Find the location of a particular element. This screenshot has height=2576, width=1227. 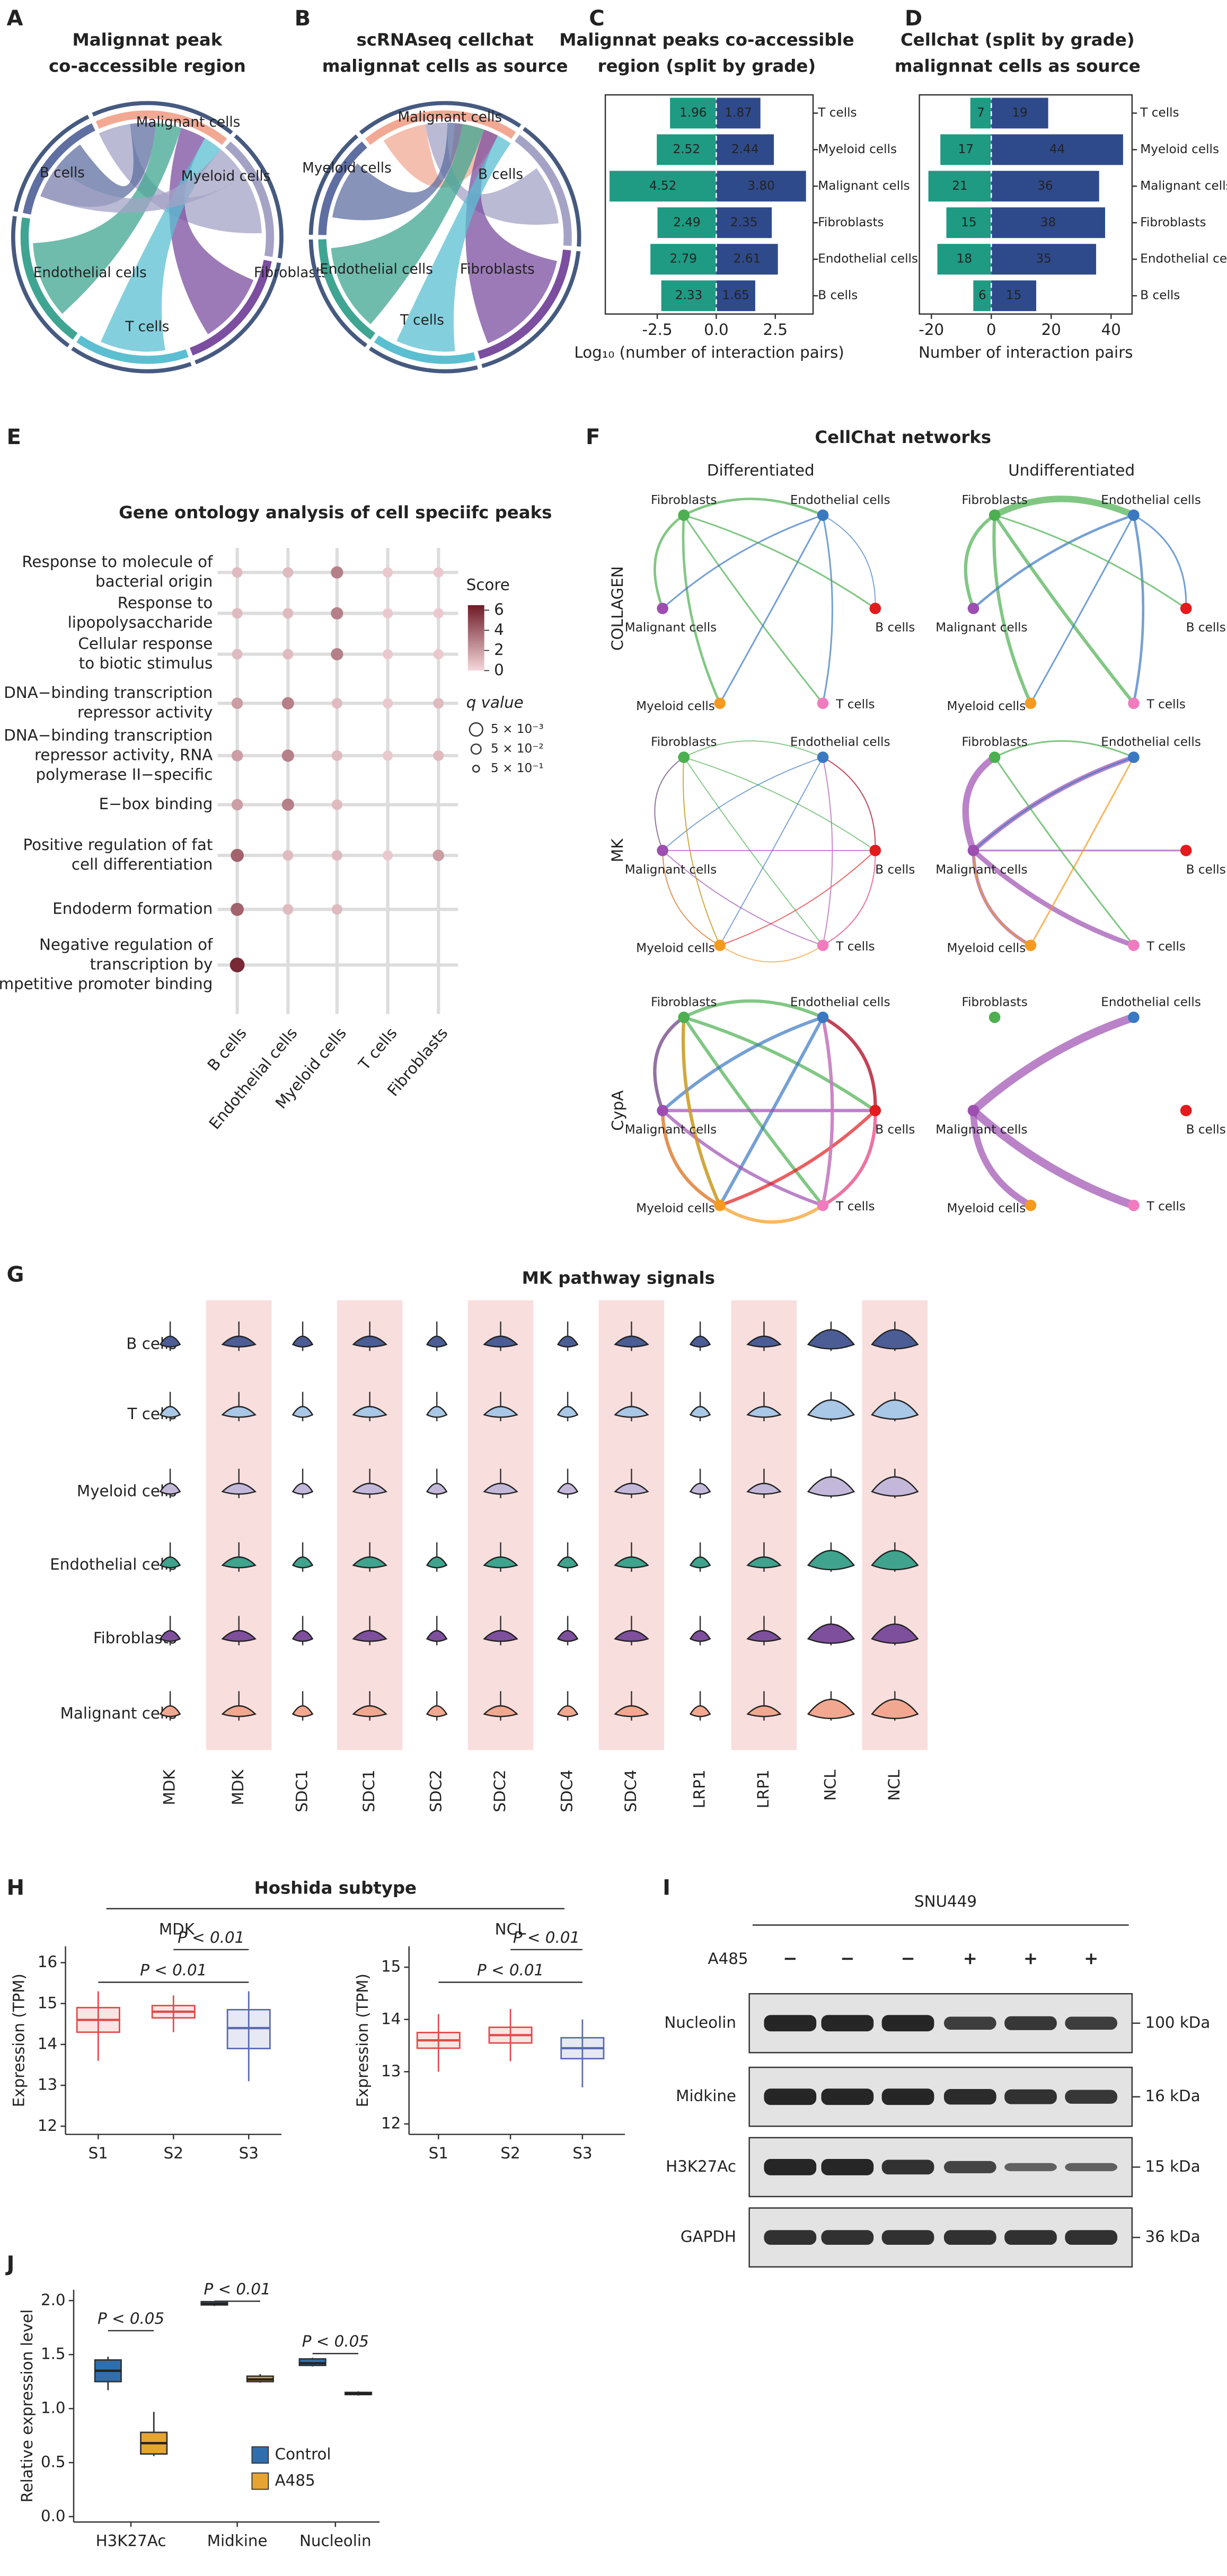

x-tick-label: B cells is located at coordinates (227, 1049).